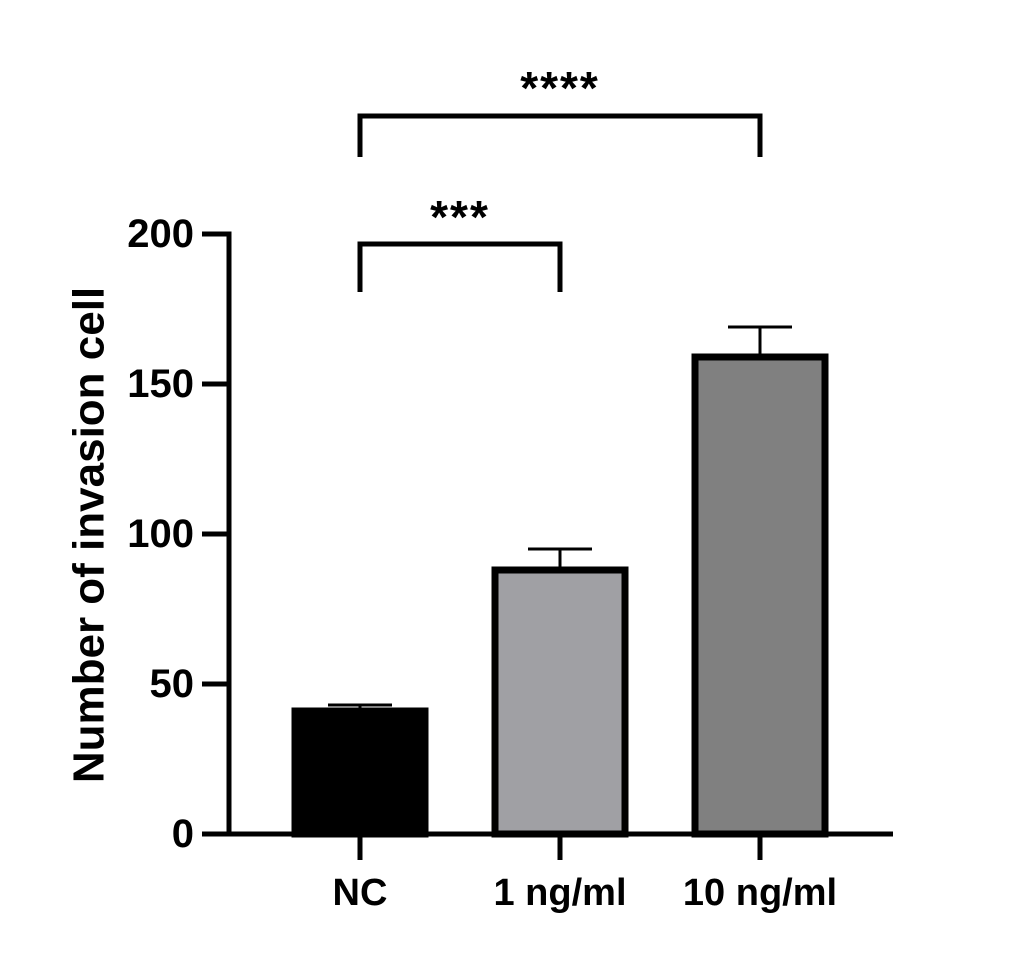  Describe the element at coordinates (560, 177) in the screenshot. I see `significance-brackets: *******` at that location.